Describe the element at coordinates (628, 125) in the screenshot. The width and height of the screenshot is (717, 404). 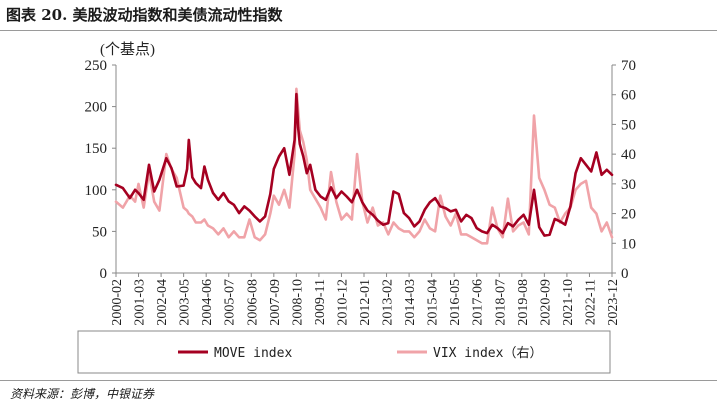
I see `right-tick-label: 50` at that location.